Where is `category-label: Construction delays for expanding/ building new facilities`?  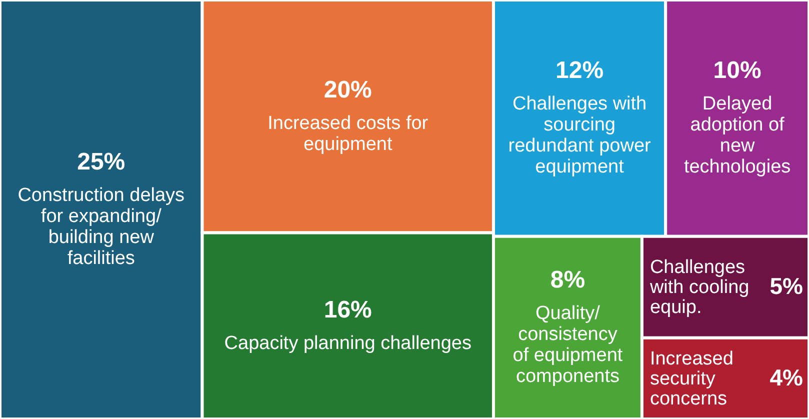 category-label: Construction delays for expanding/ building new facilities is located at coordinates (101, 227).